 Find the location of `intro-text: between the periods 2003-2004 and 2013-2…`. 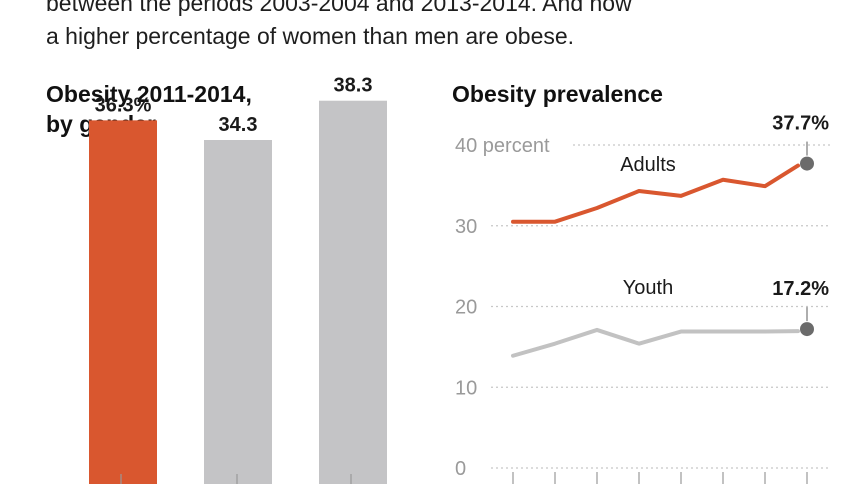

intro-text: between the periods 2003-2004 and 2013-2… is located at coordinates (446, 26).